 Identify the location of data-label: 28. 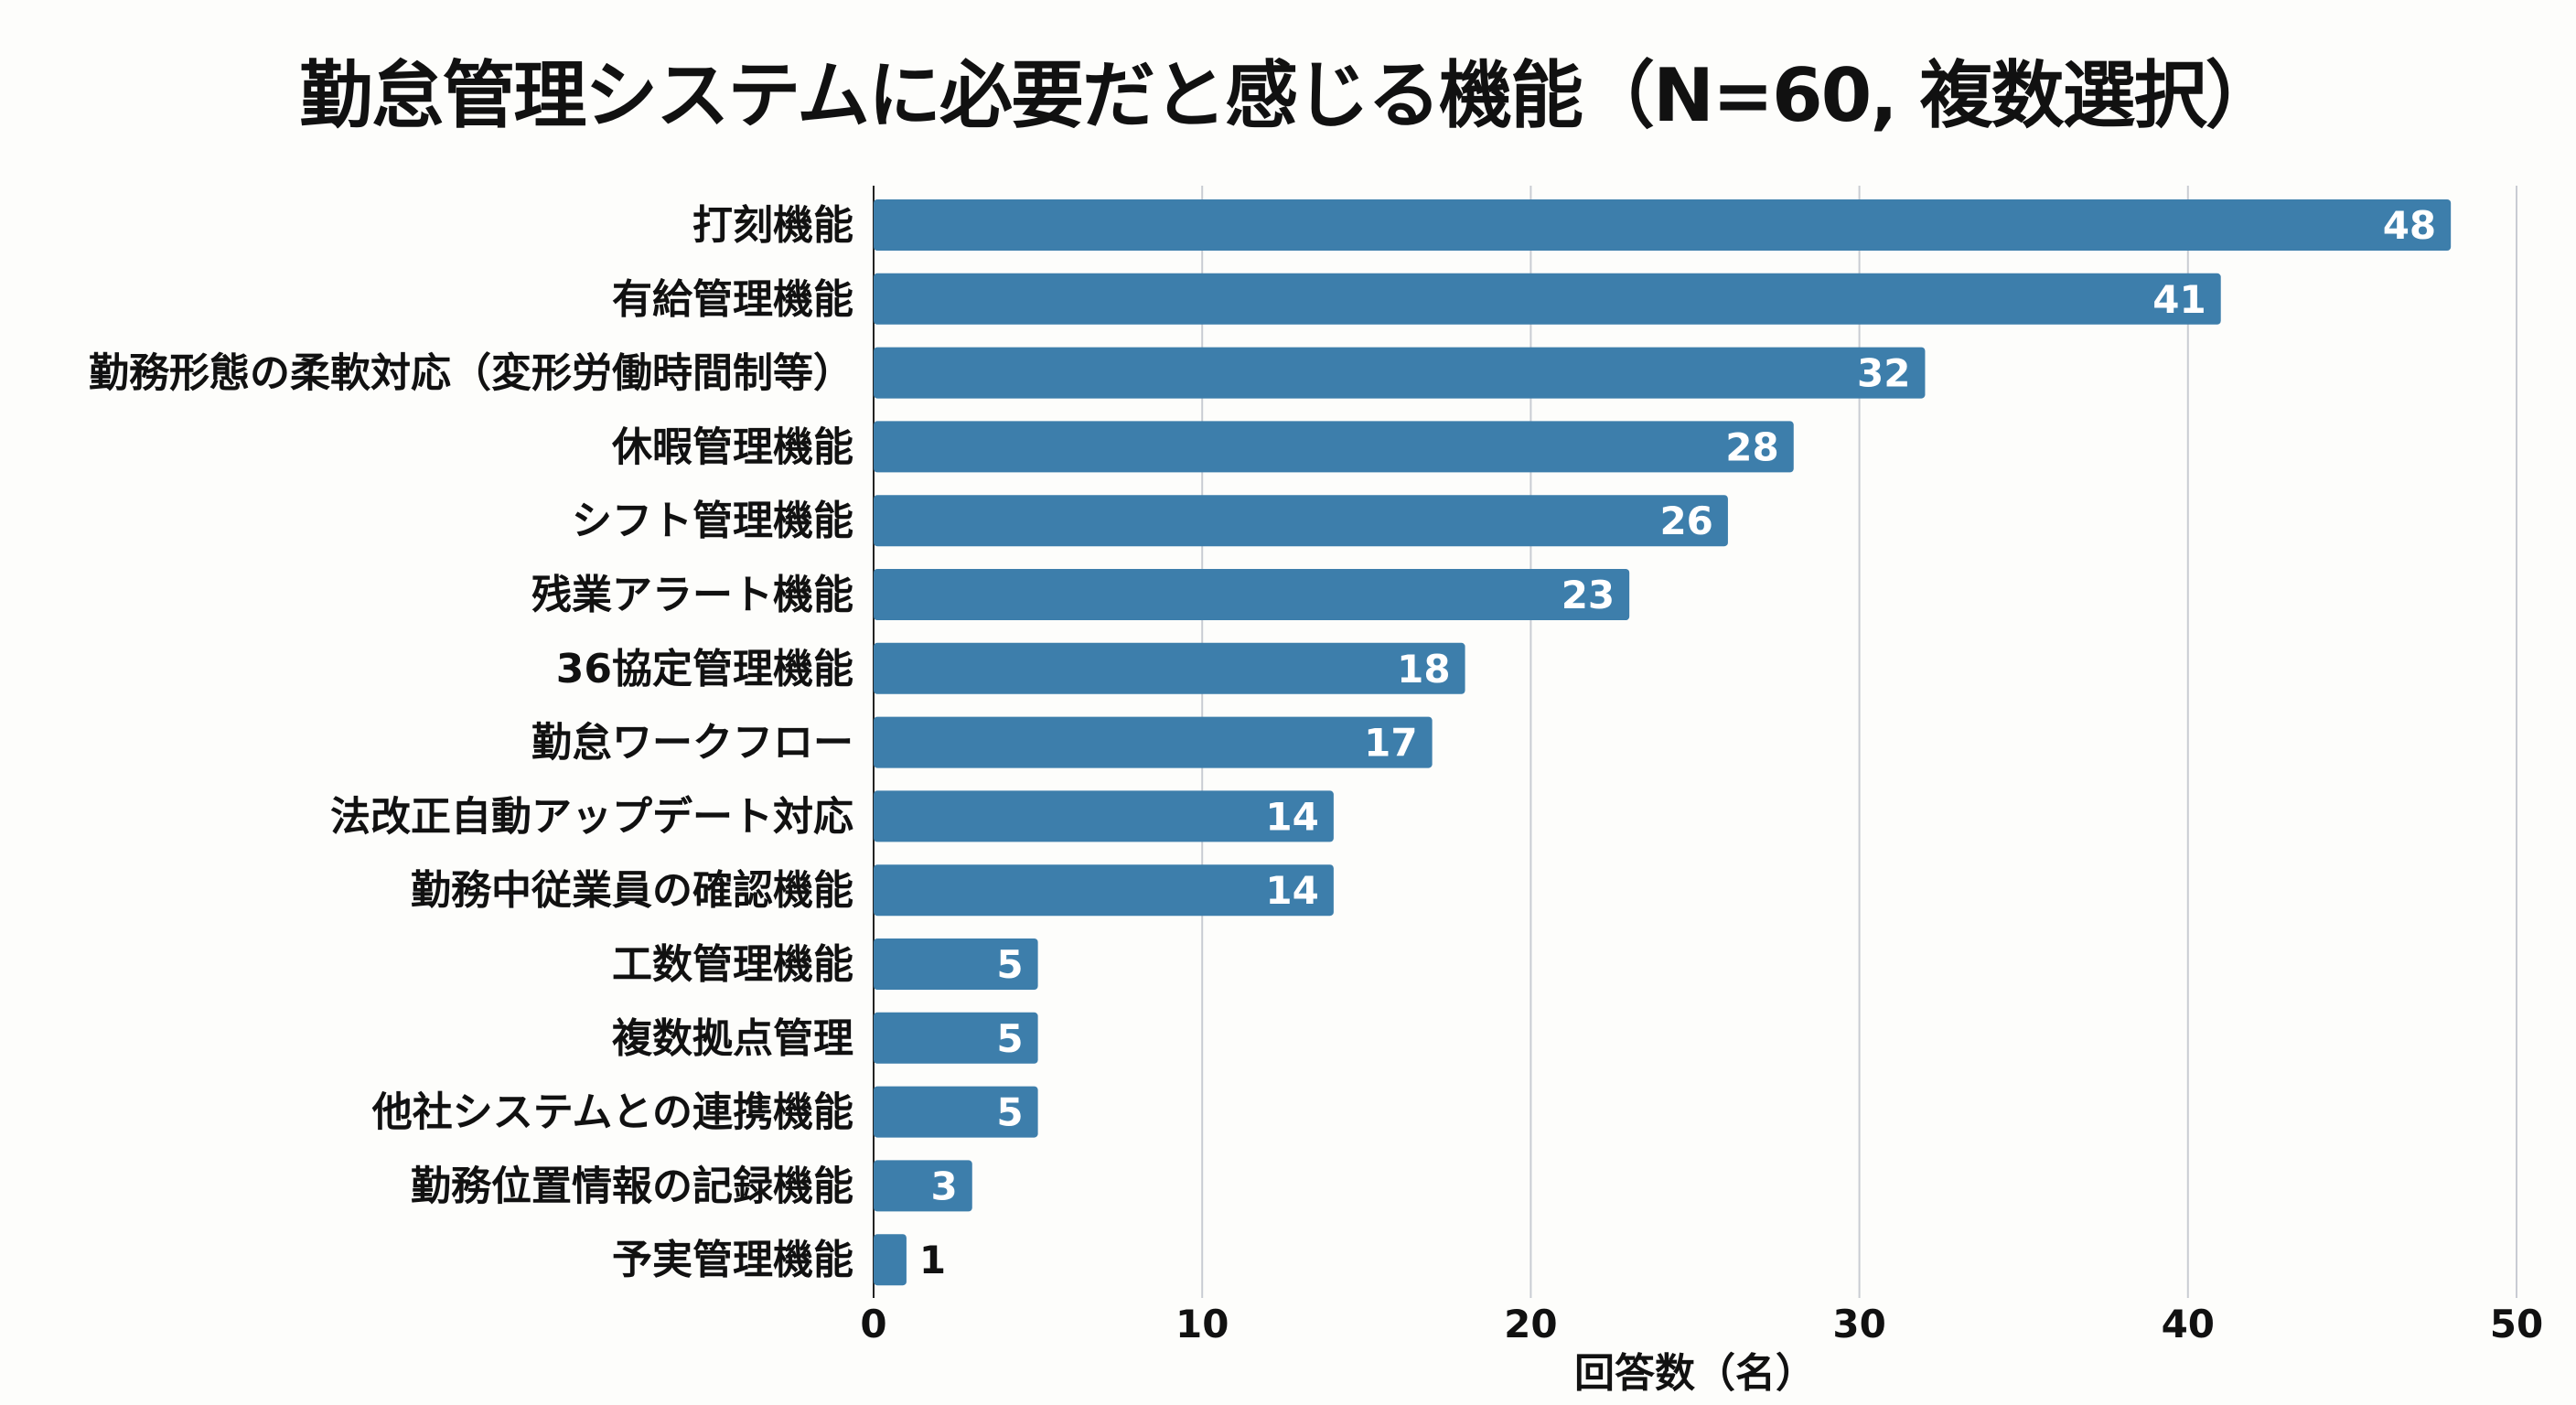
(1751, 446).